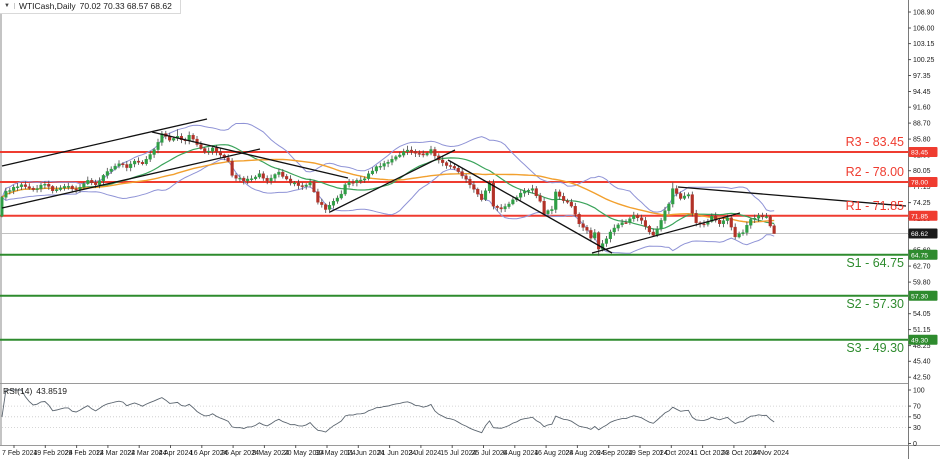 Image resolution: width=940 pixels, height=459 pixels. What do you see at coordinates (875, 263) in the screenshot?
I see `support-label-s1: S1 - 64.75` at bounding box center [875, 263].